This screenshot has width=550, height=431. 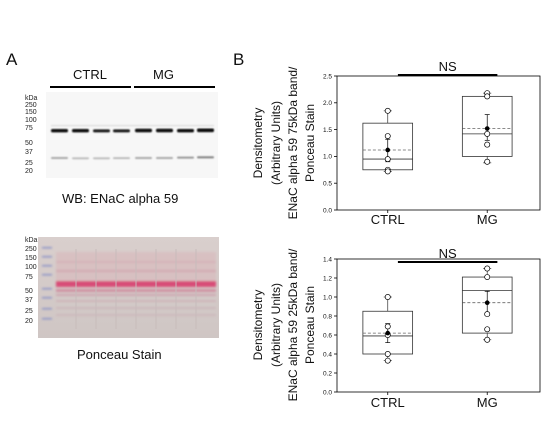 I want to click on western-blot-image, so click(x=132, y=135).